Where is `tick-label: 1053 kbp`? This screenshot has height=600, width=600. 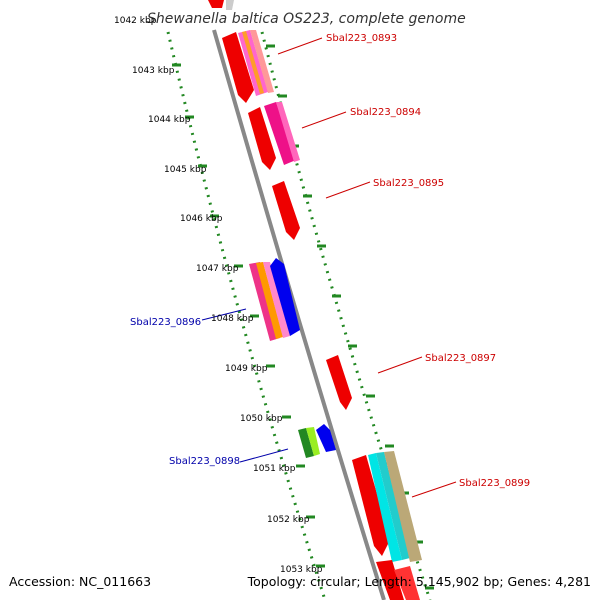 tick-label: 1053 kbp is located at coordinates (301, 570).